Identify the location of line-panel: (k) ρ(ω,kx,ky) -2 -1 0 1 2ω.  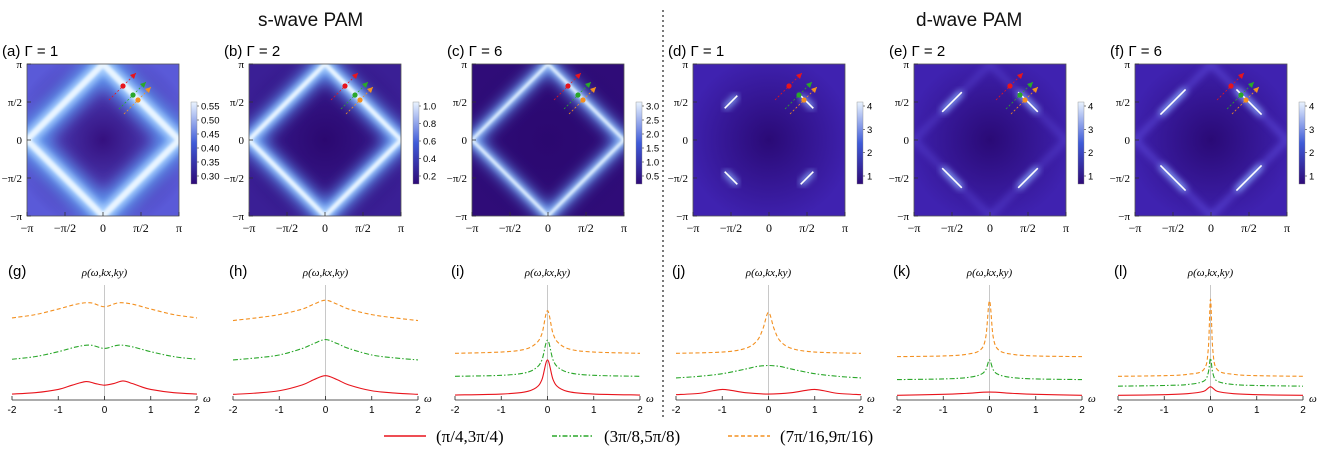
(994, 339).